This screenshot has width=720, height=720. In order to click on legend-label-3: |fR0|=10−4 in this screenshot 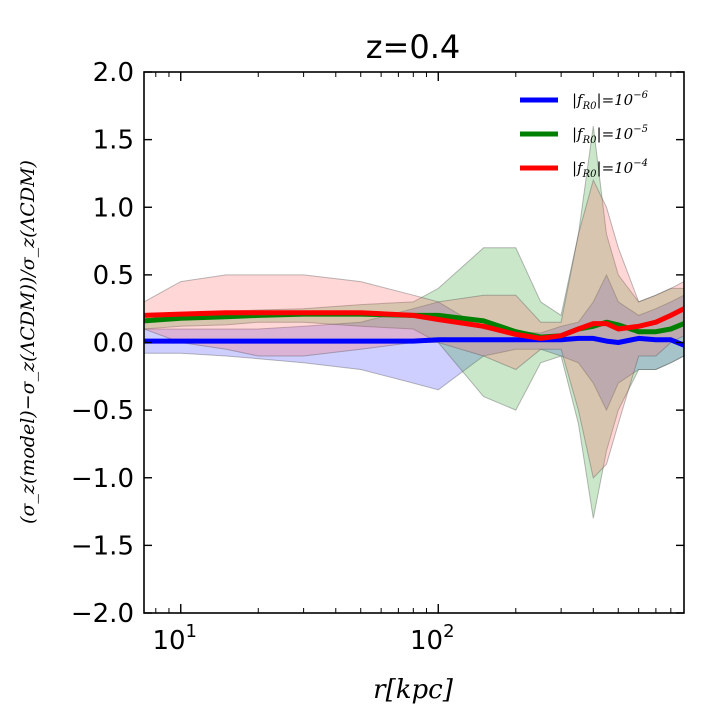, I will do `click(610, 169)`.